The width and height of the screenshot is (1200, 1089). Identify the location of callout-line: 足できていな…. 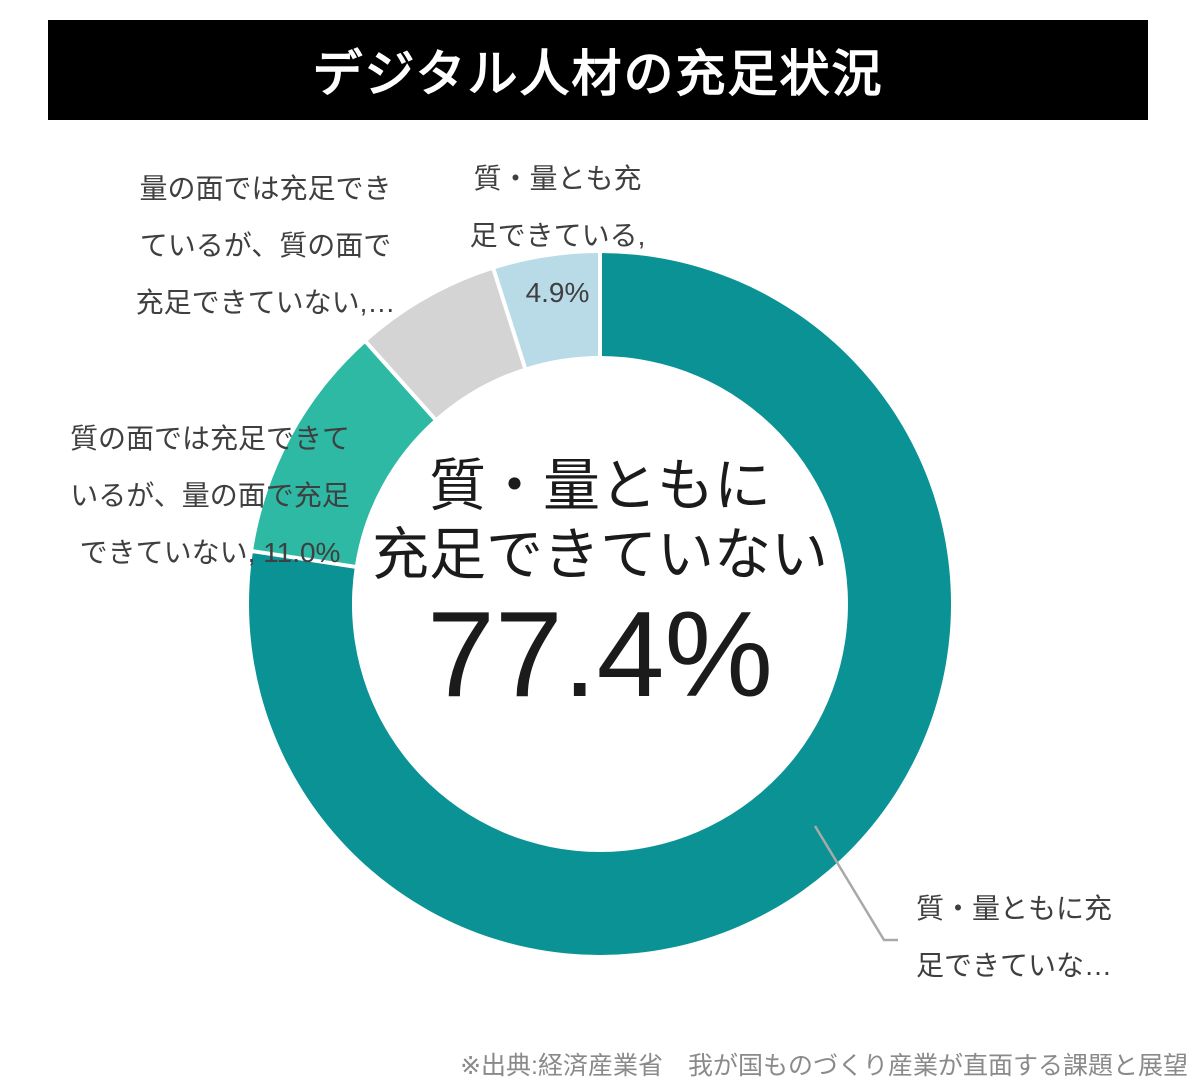
(1013, 965).